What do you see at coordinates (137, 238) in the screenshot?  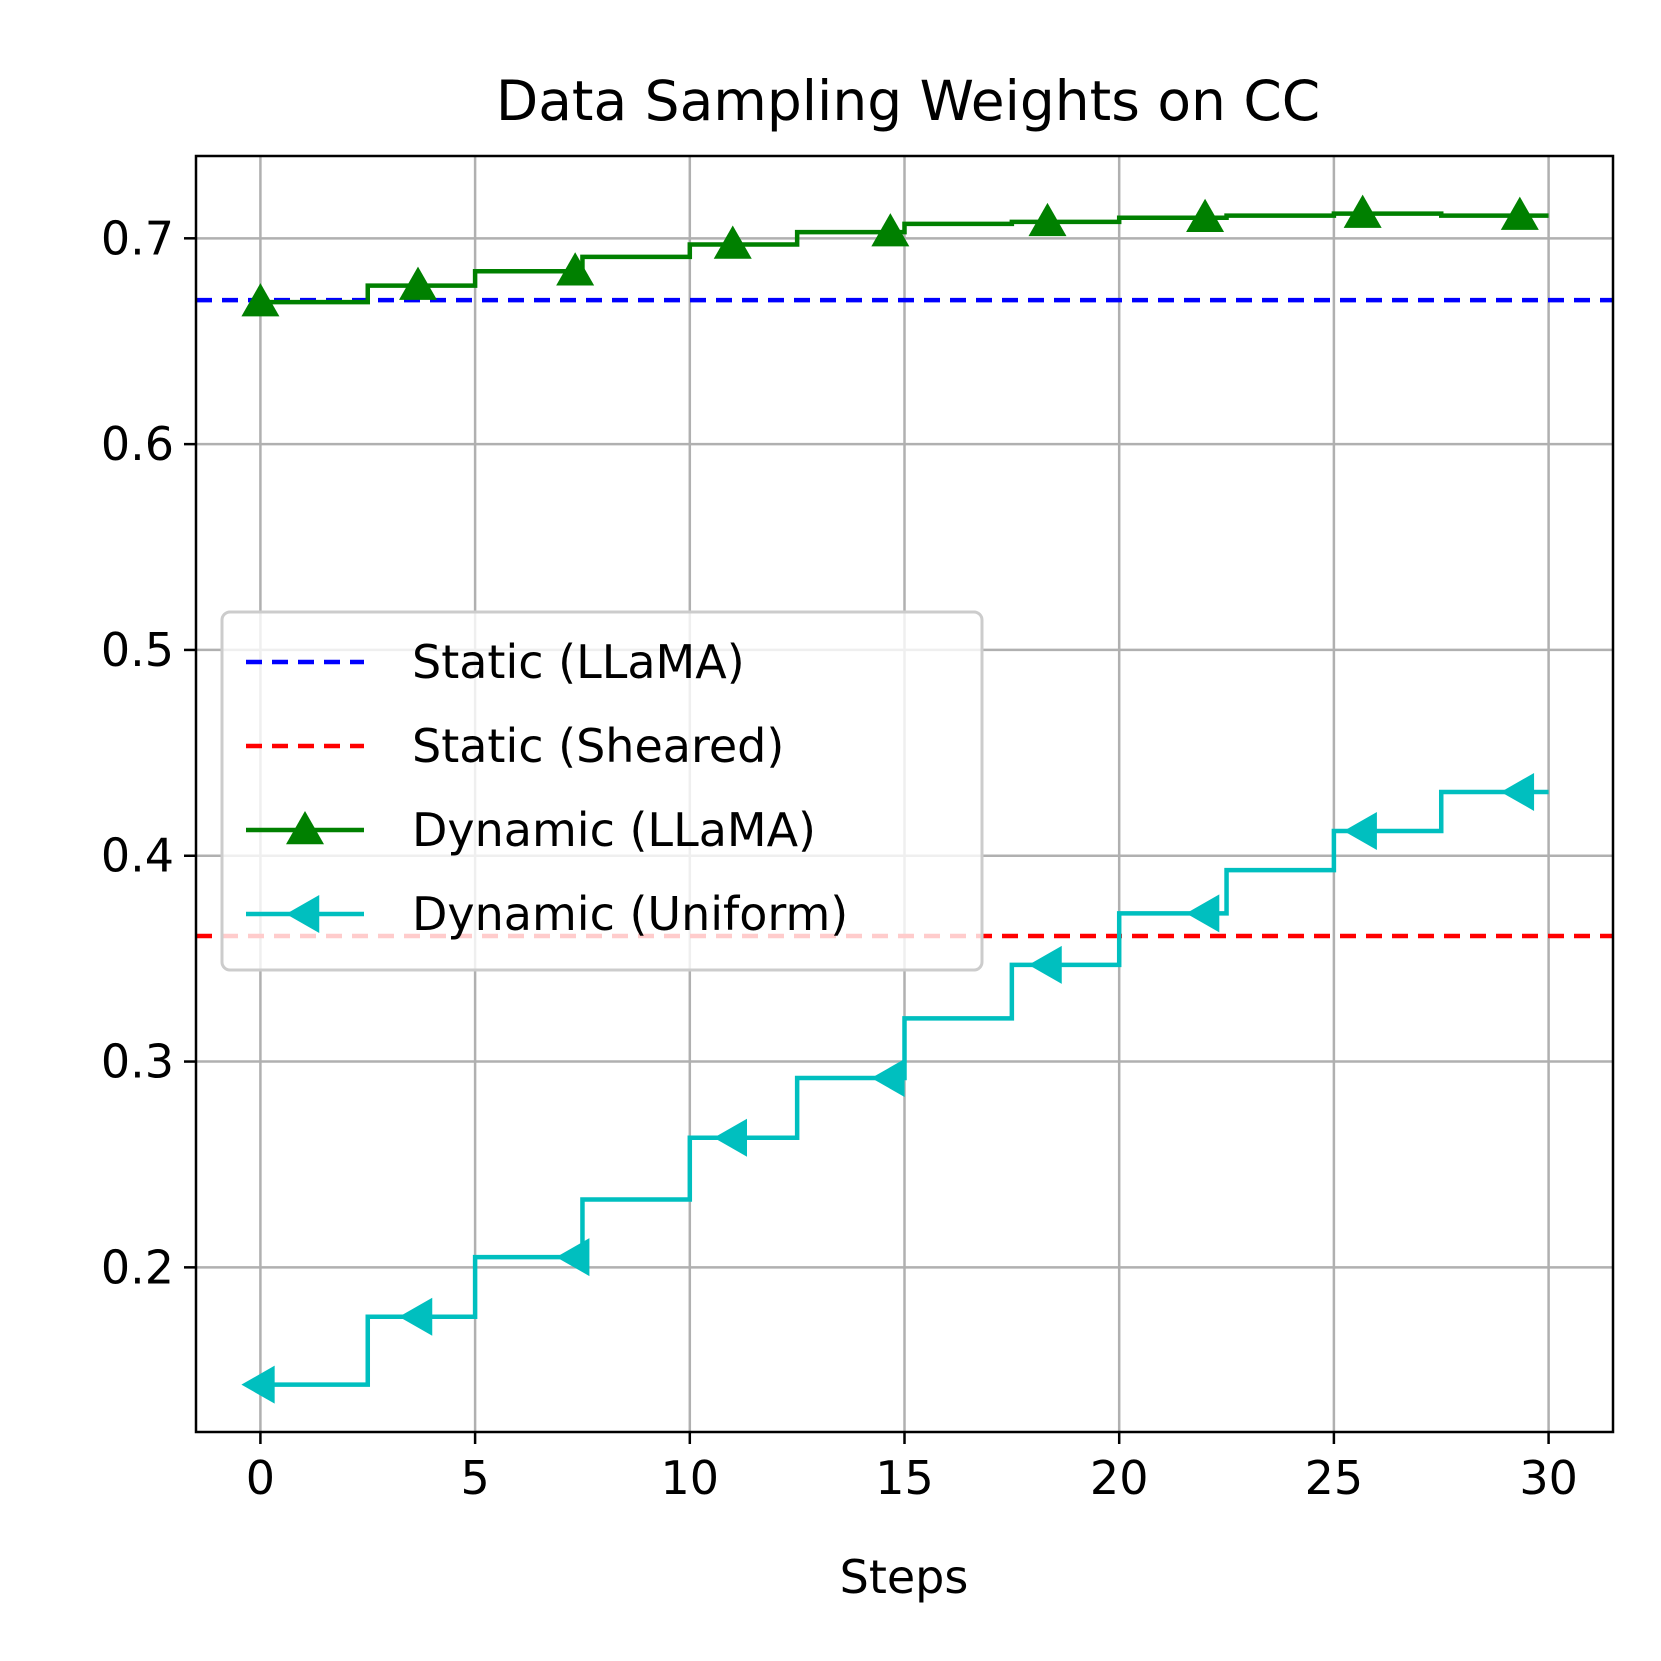 I see `y-tick-label: 0.7` at bounding box center [137, 238].